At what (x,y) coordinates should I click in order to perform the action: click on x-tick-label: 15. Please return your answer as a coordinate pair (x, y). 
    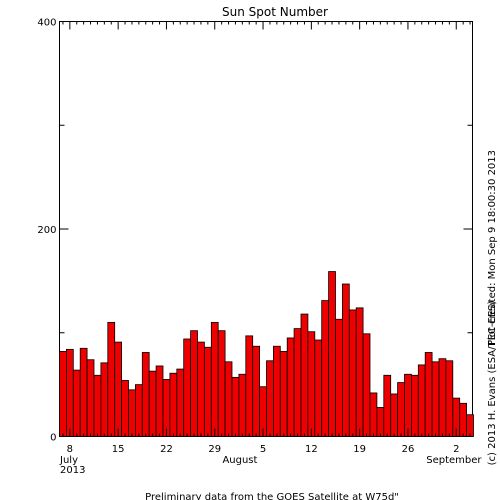
    Looking at the image, I should click on (118, 449).